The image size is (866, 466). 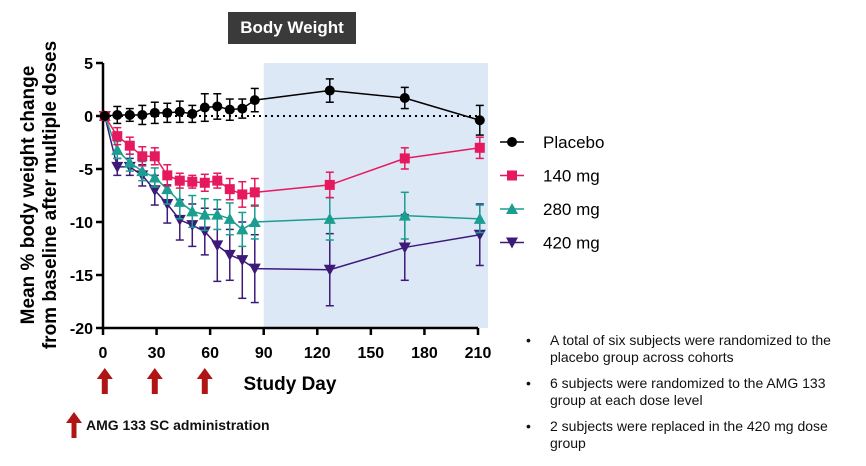 I want to click on legend-label: 280 mg, so click(x=571, y=209).